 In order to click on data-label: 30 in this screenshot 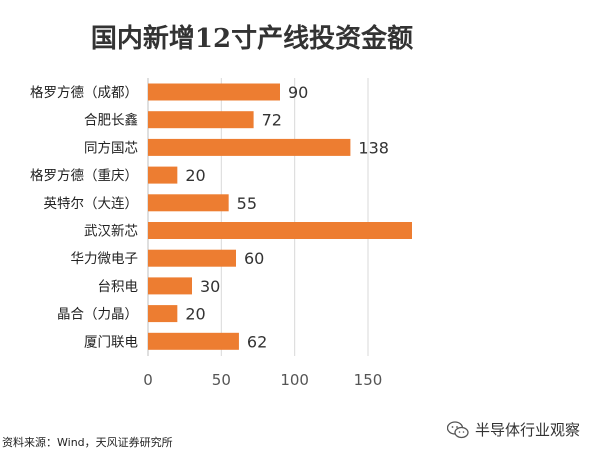, I will do `click(210, 286)`.